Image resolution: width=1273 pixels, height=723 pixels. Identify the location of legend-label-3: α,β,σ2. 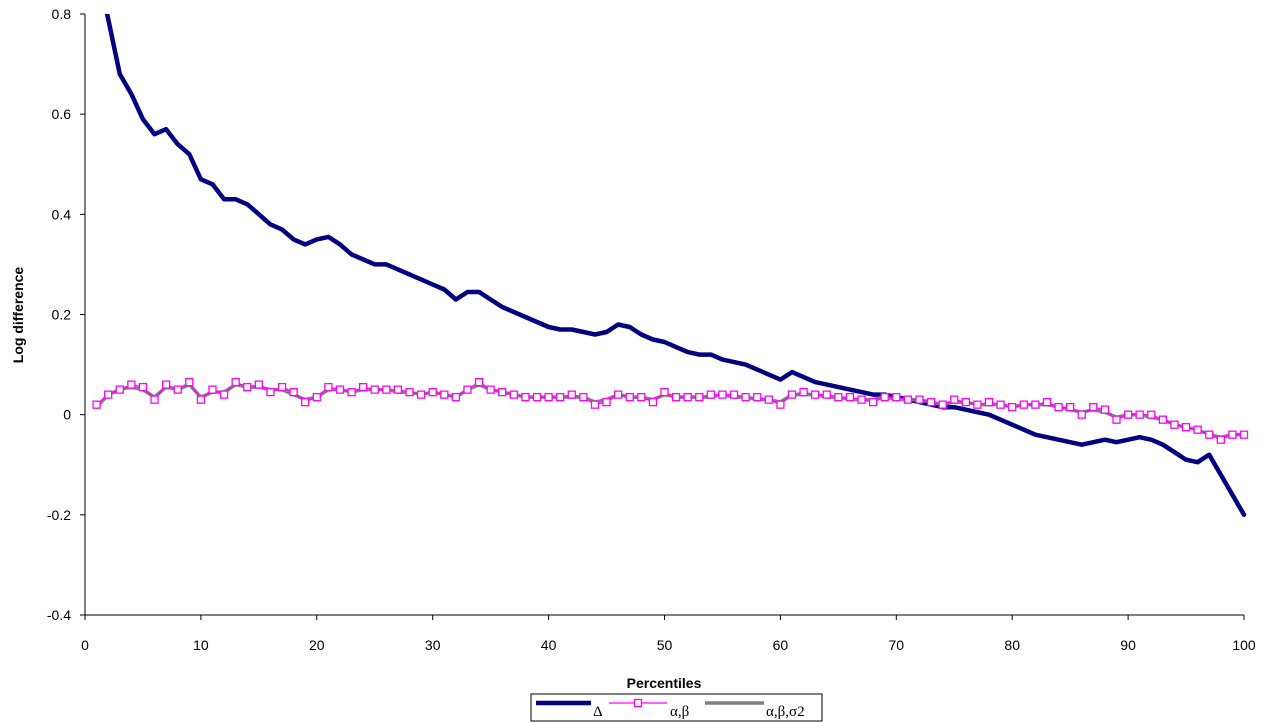
(785, 712).